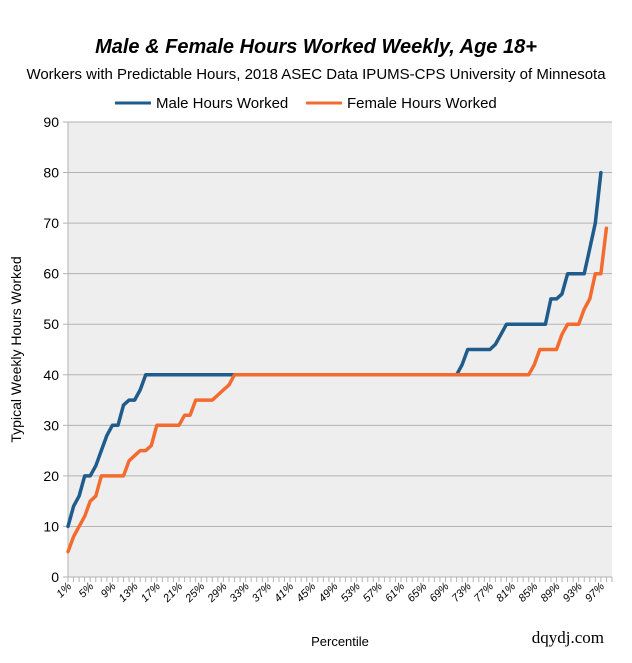  What do you see at coordinates (16, 349) in the screenshot?
I see `y-axis-title: Typical Weekly Hours Worked` at bounding box center [16, 349].